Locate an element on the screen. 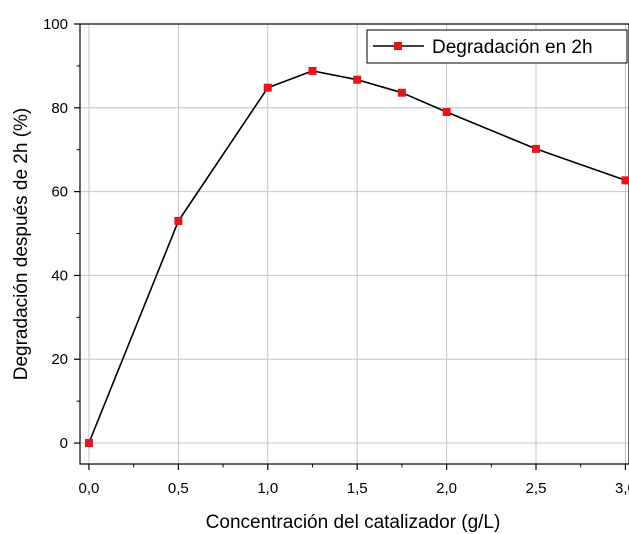 The height and width of the screenshot is (534, 629). legend-marker-swatch is located at coordinates (398, 46).